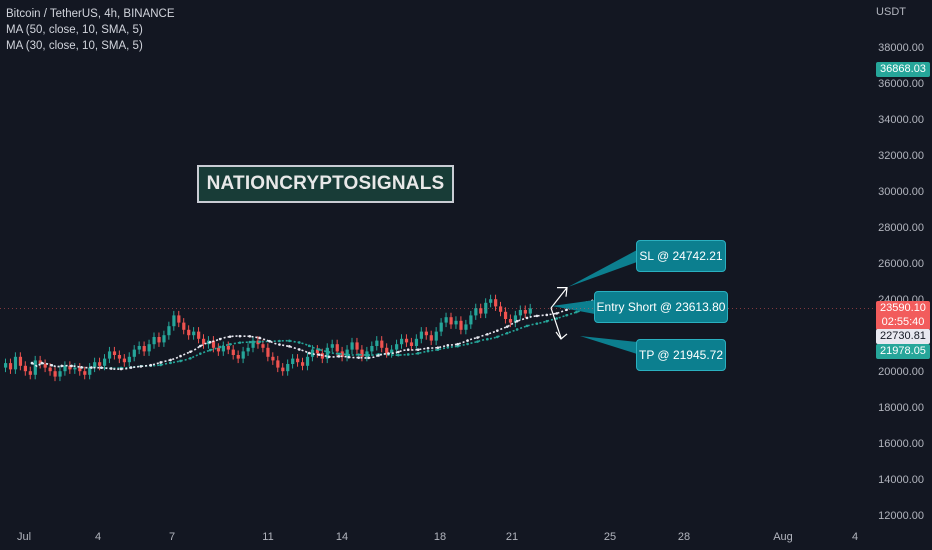  I want to click on tp-arrow, so click(559, 323).